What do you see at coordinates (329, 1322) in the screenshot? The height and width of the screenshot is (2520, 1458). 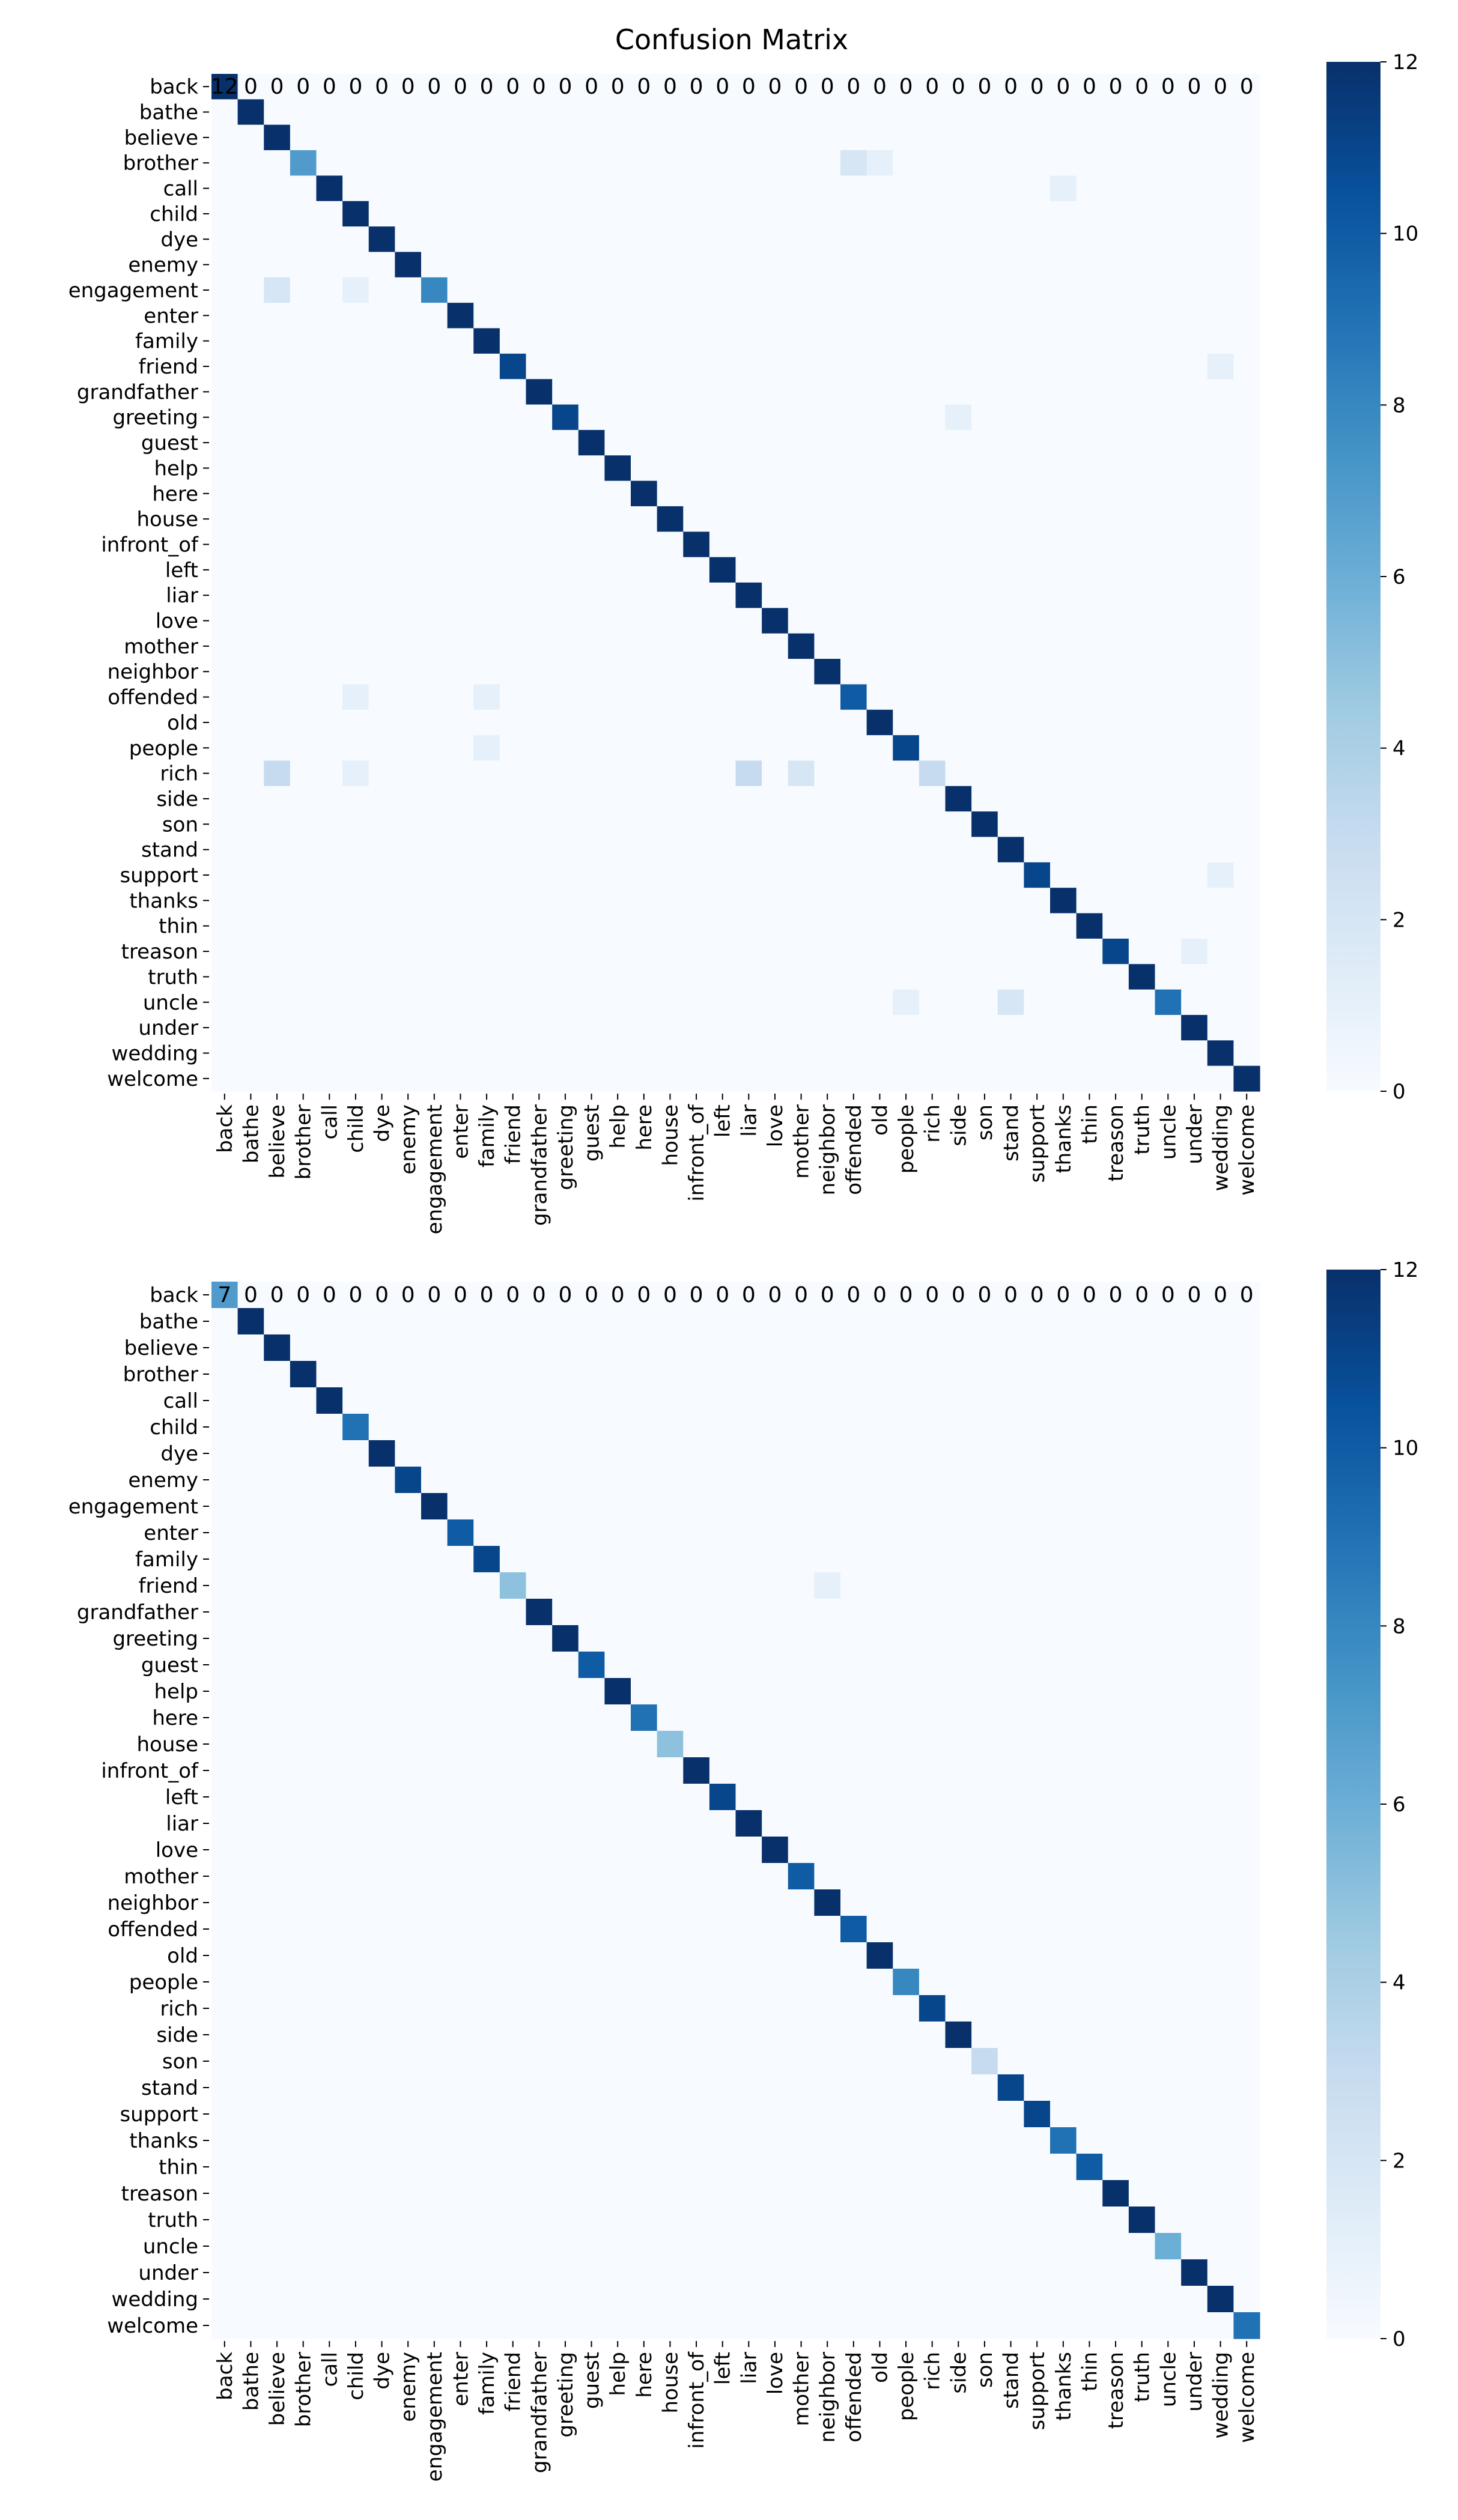 I see `cell-bathe-call` at bounding box center [329, 1322].